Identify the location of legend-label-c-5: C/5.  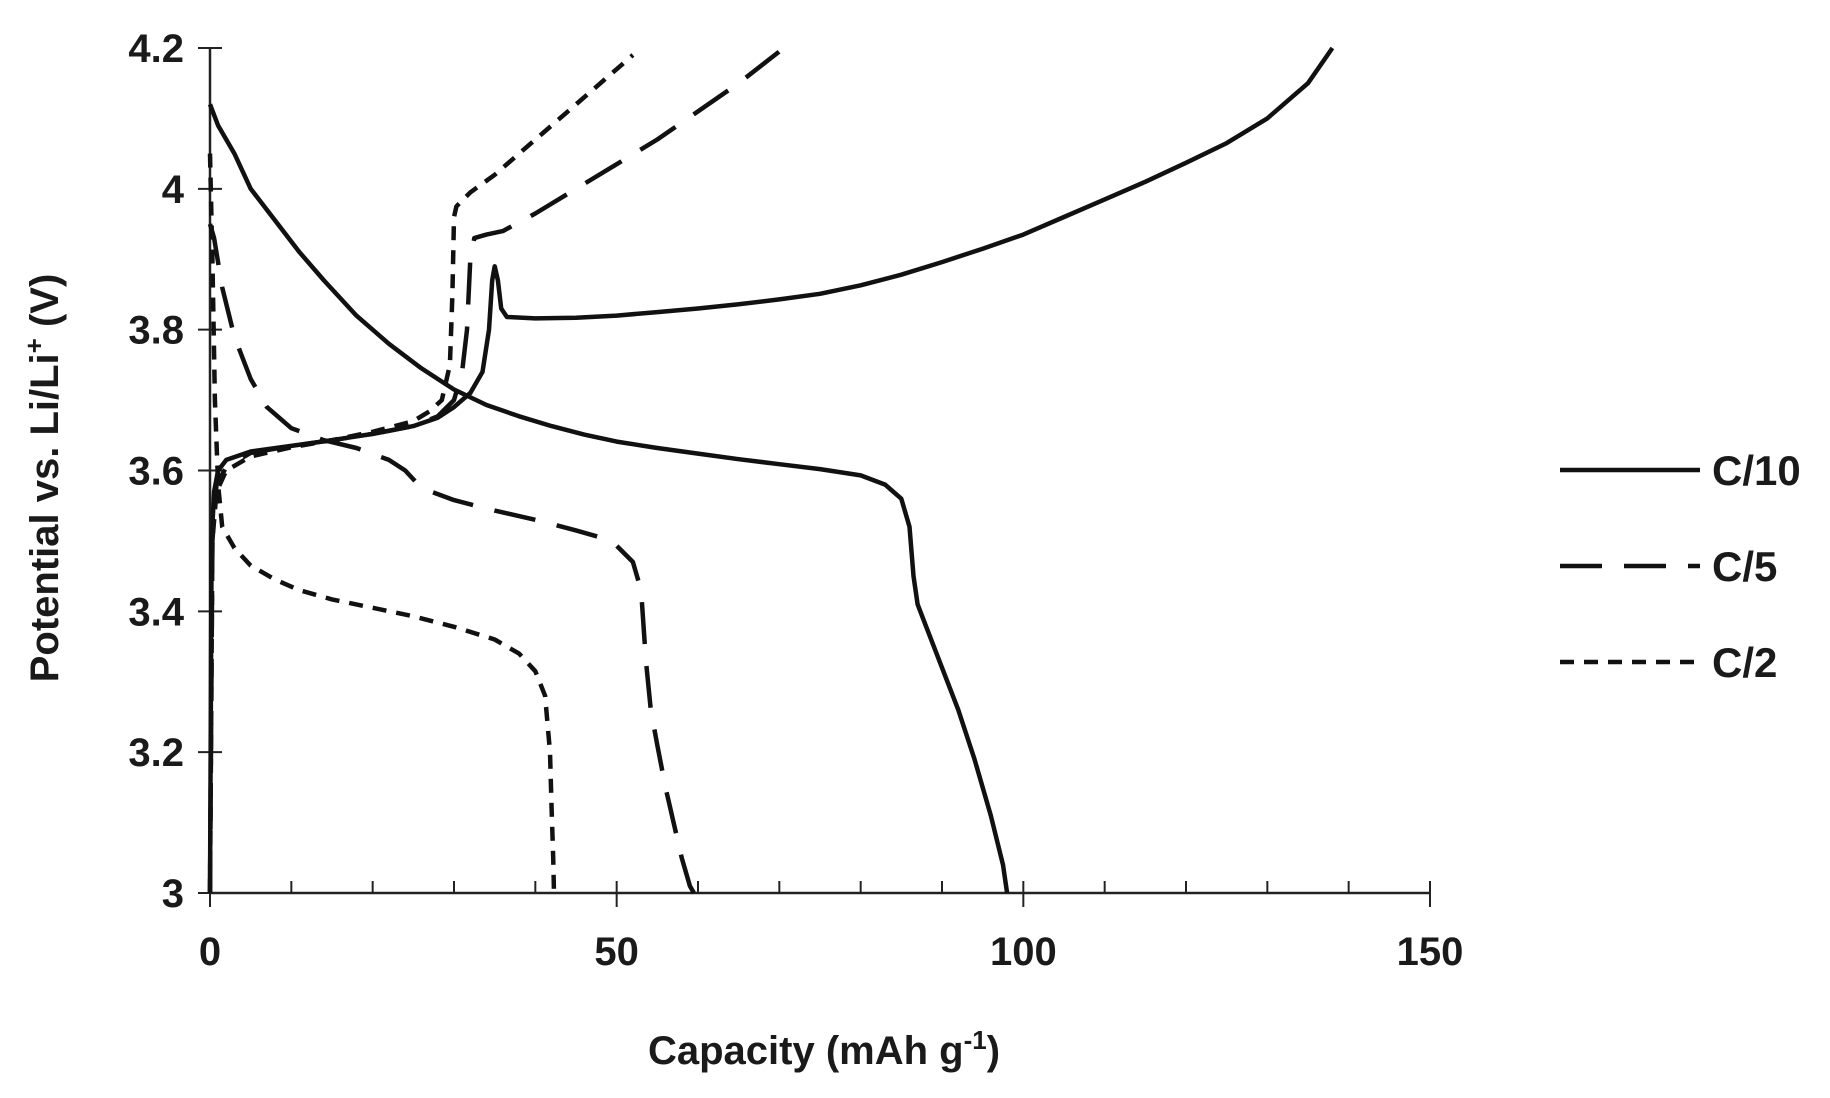
(1744, 566).